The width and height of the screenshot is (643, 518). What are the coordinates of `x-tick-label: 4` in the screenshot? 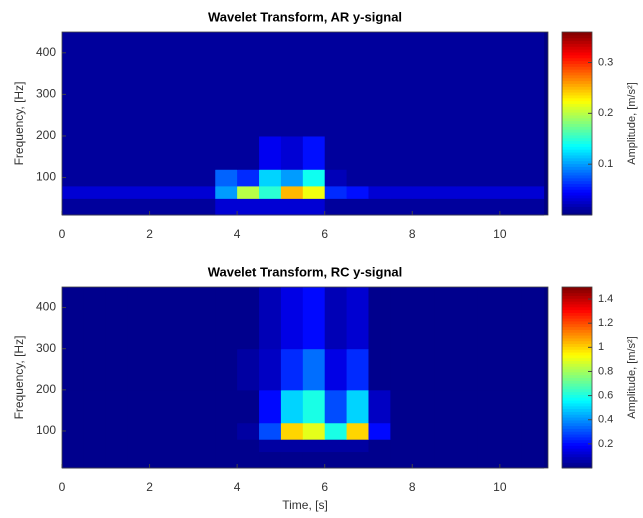 It's located at (237, 234).